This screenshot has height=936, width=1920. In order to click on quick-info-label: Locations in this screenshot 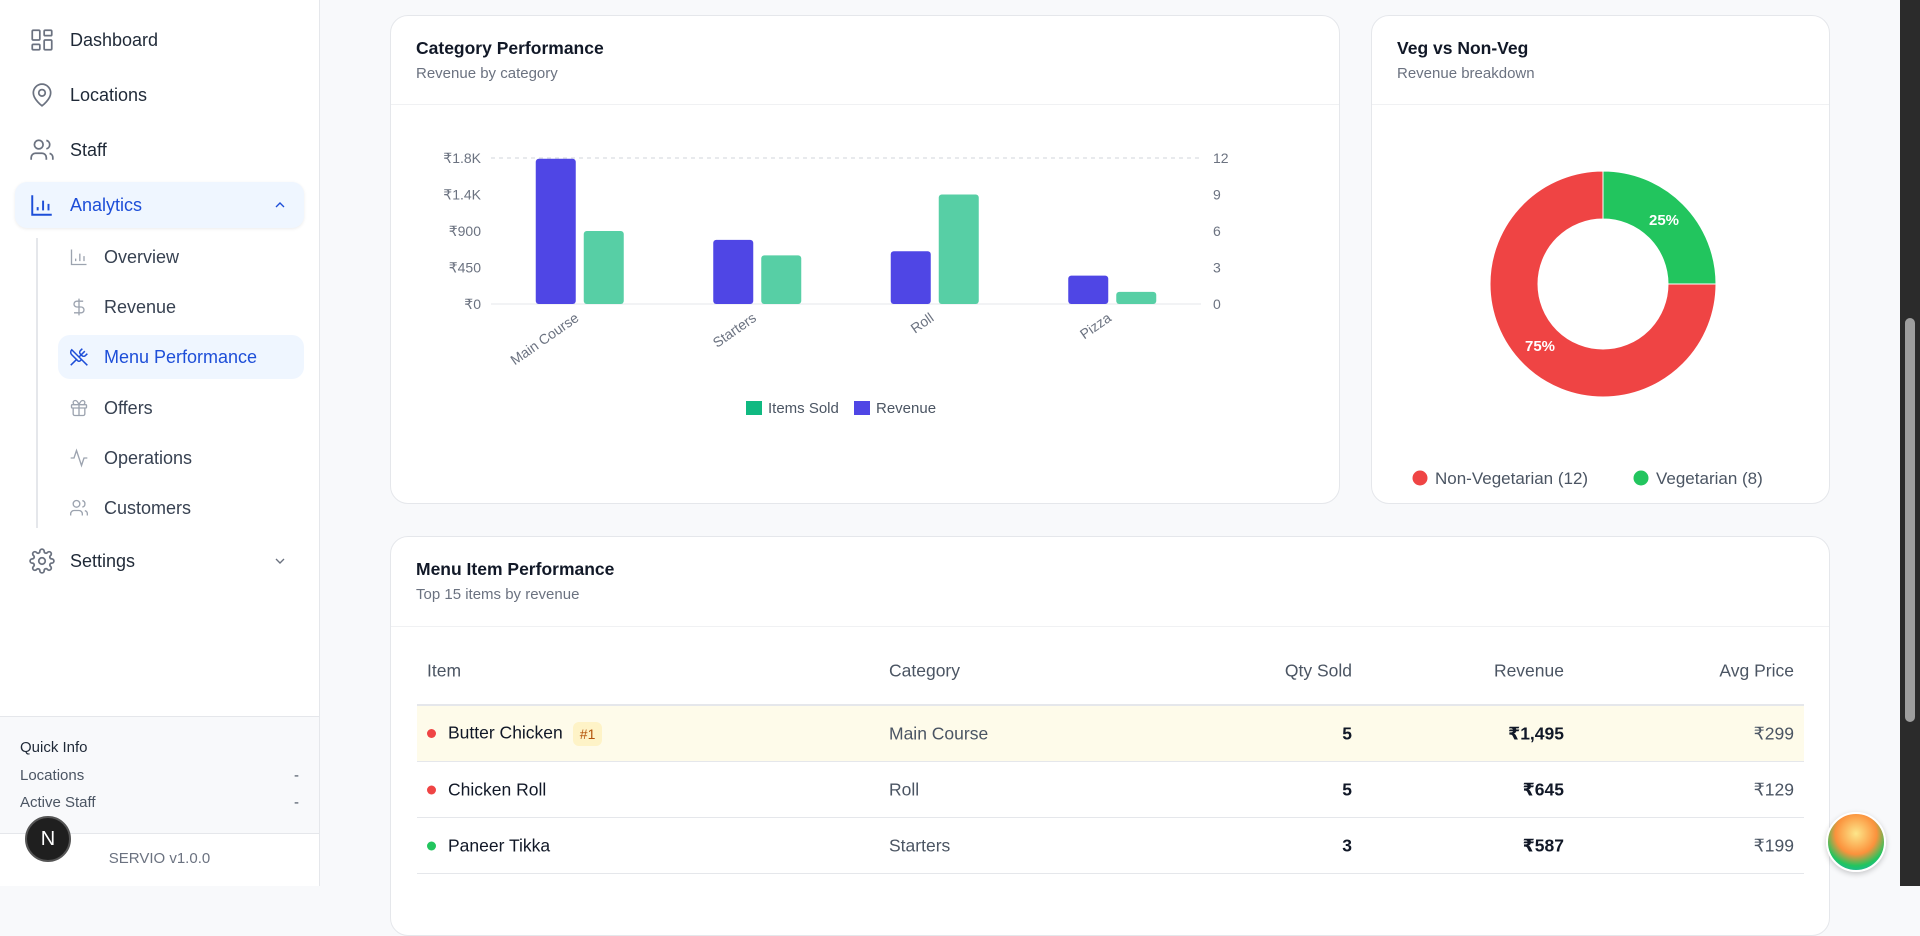, I will do `click(52, 775)`.